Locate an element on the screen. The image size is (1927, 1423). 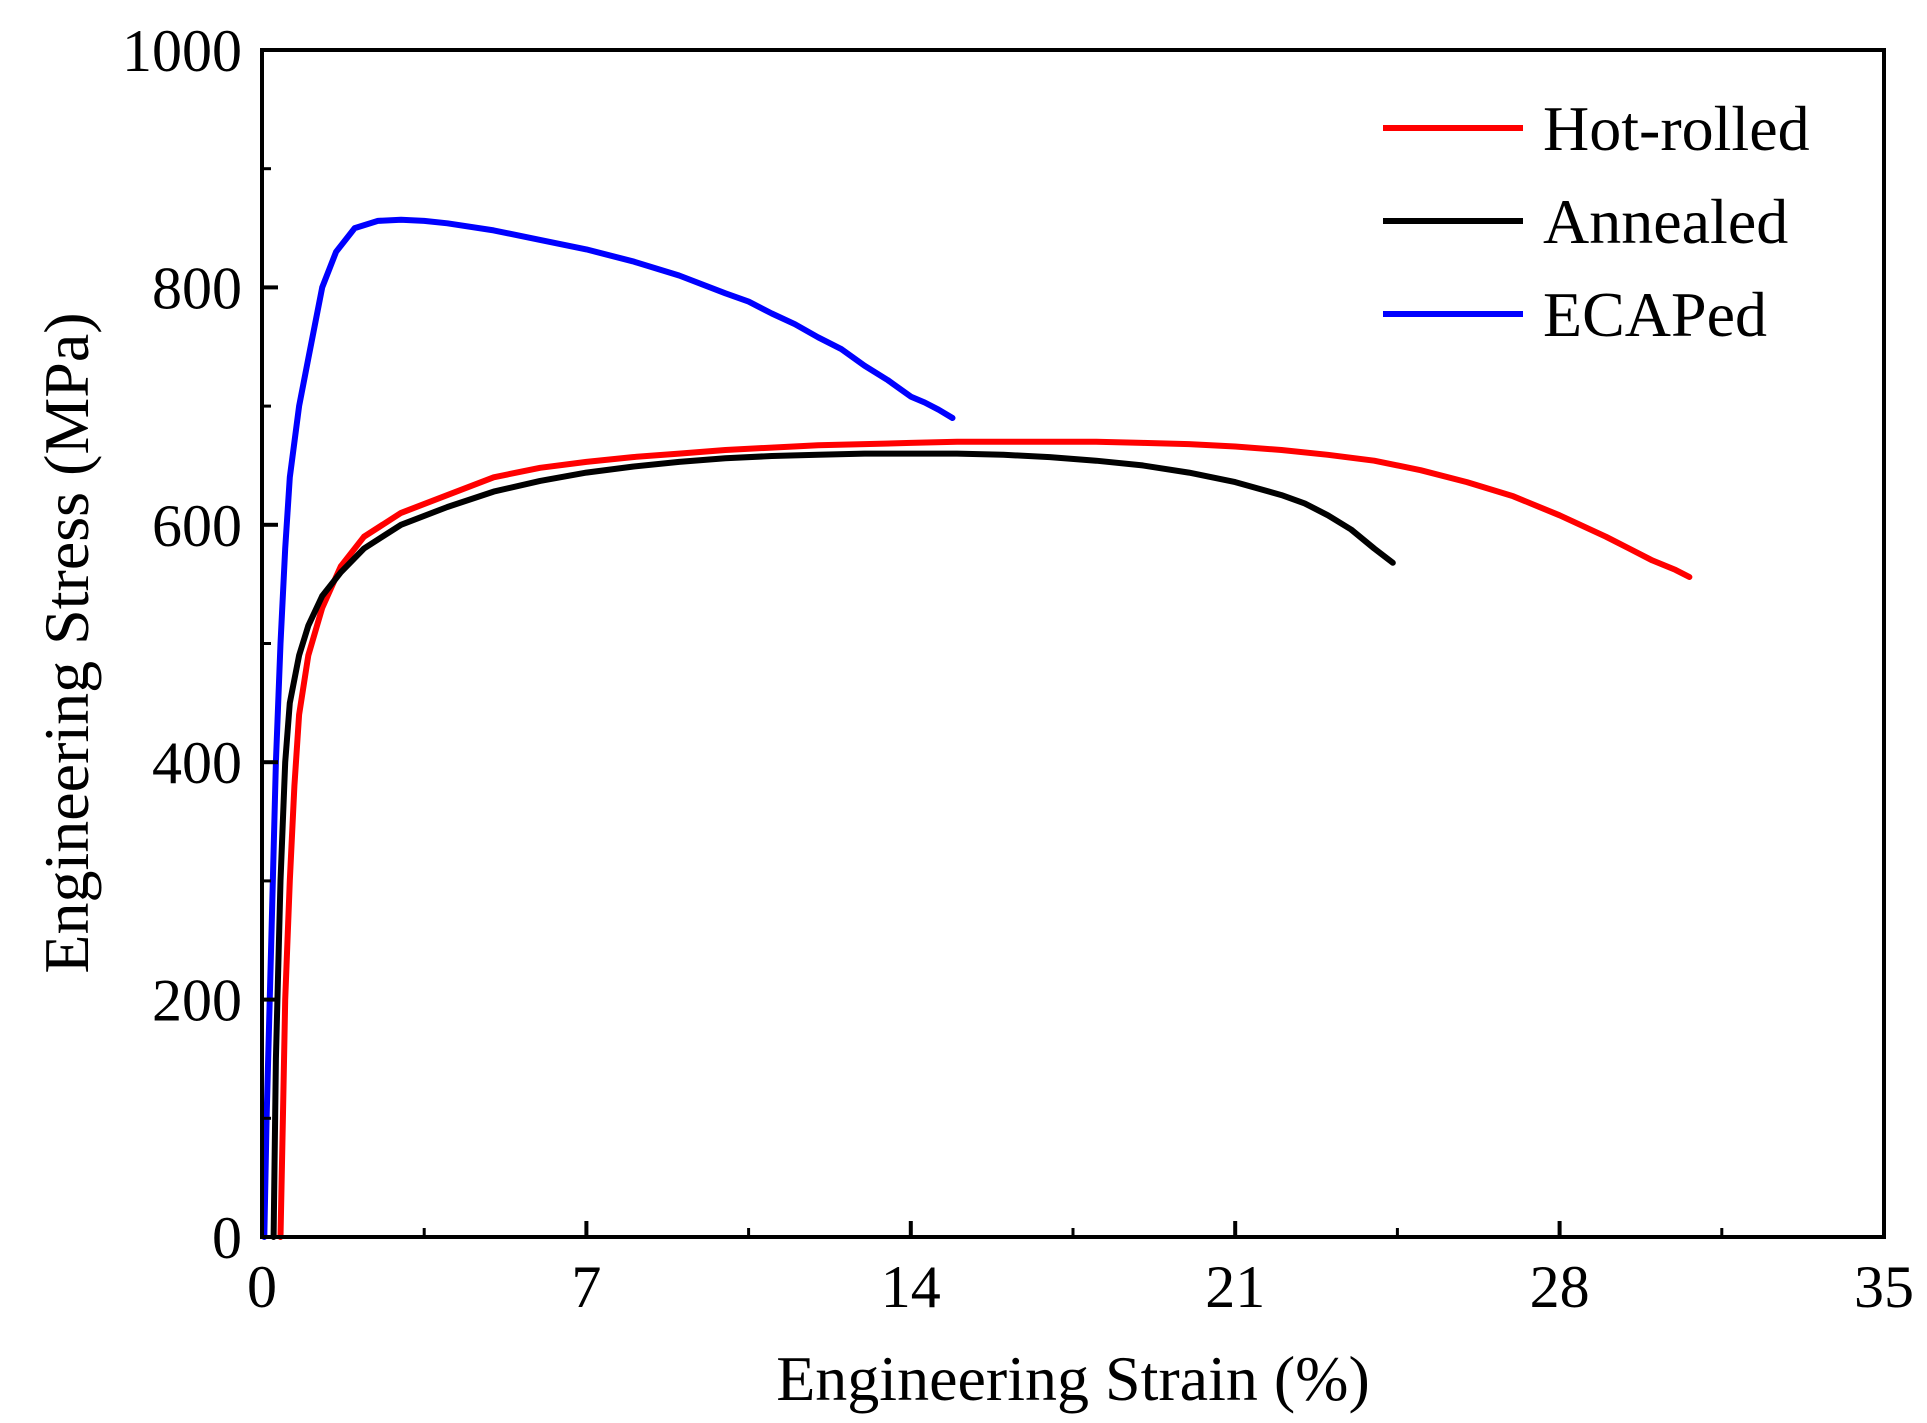
x-axis-title: Engineering Strain (%) is located at coordinates (1073, 1378).